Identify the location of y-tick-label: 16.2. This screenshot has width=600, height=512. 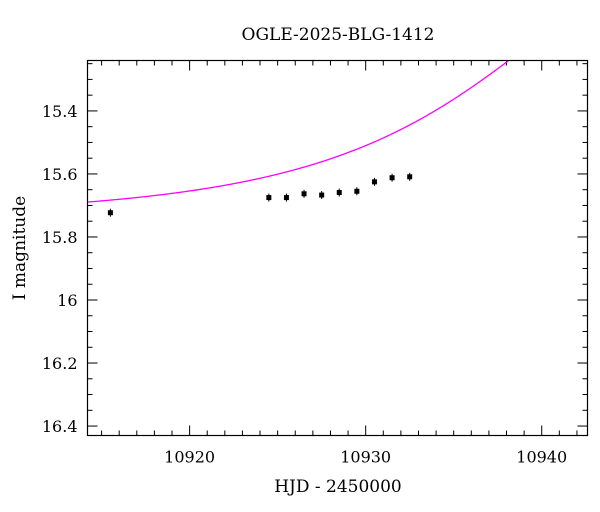
(60, 363).